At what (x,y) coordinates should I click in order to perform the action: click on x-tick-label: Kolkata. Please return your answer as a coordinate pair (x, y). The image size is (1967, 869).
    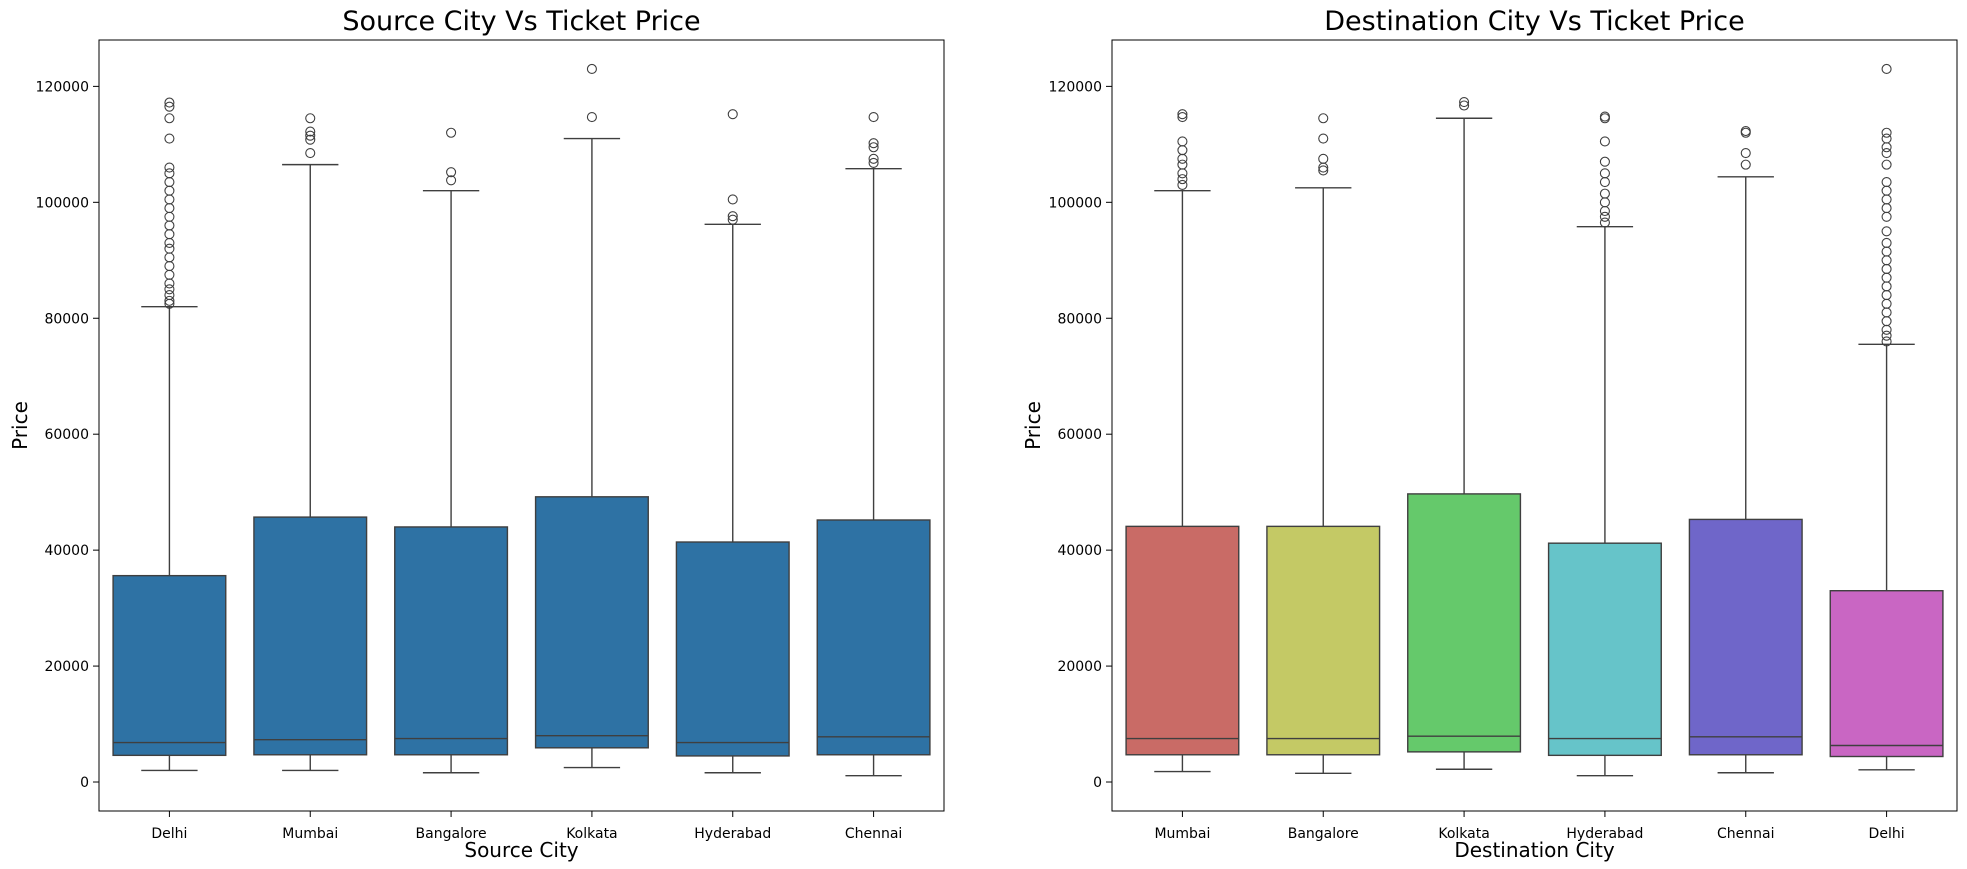
    Looking at the image, I should click on (1463, 834).